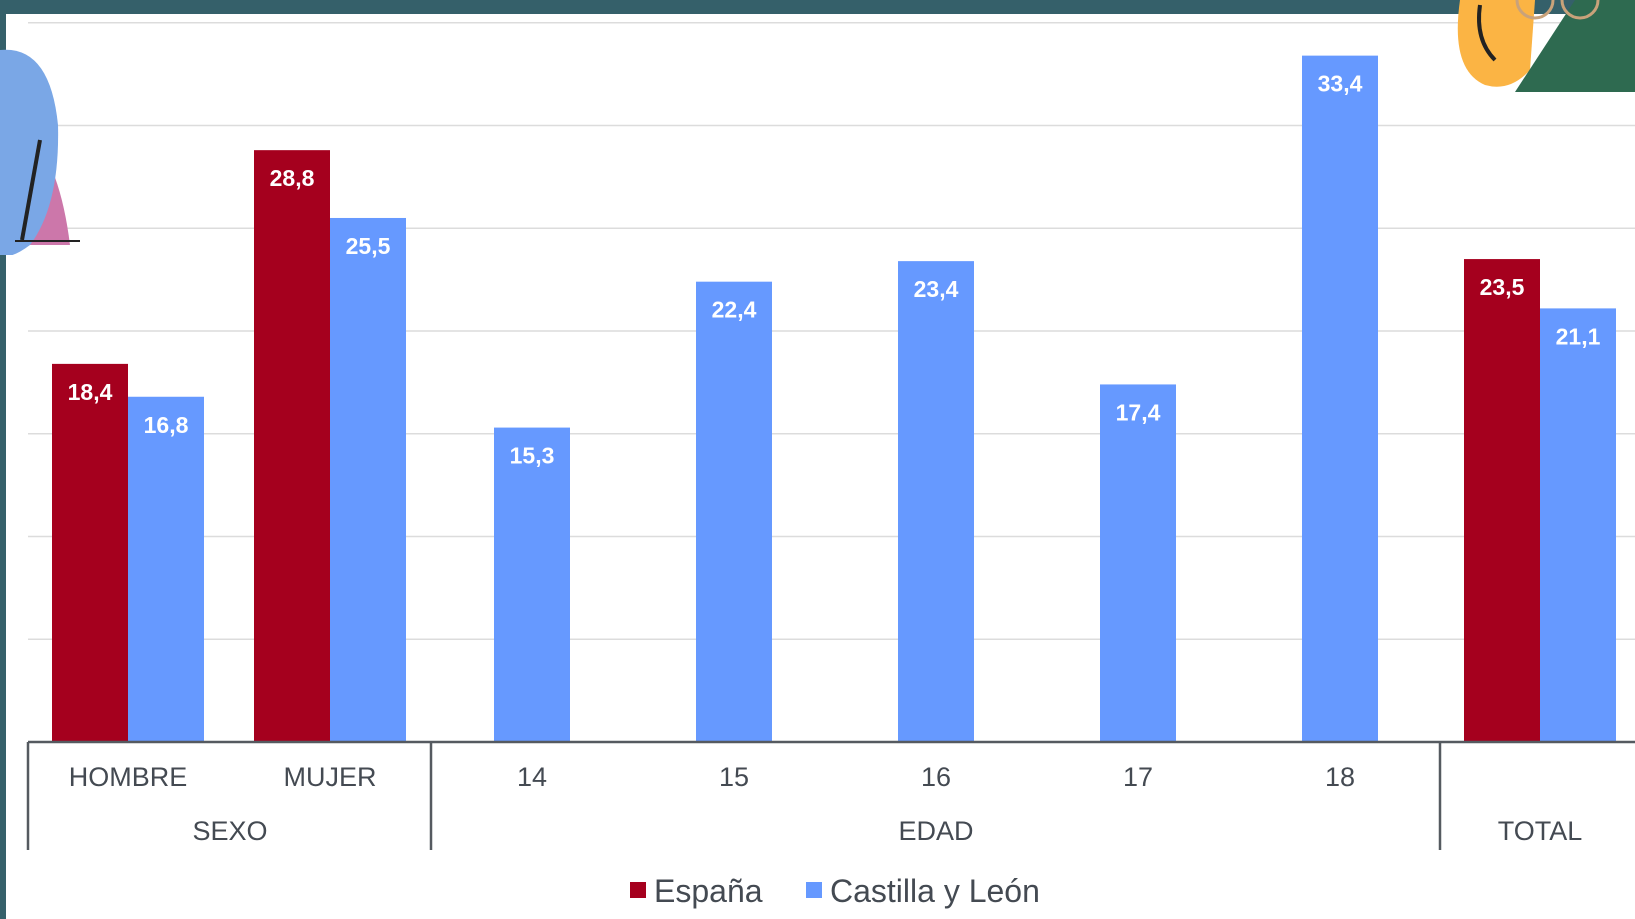  Describe the element at coordinates (1578, 336) in the screenshot. I see `data-label: 21,1` at that location.